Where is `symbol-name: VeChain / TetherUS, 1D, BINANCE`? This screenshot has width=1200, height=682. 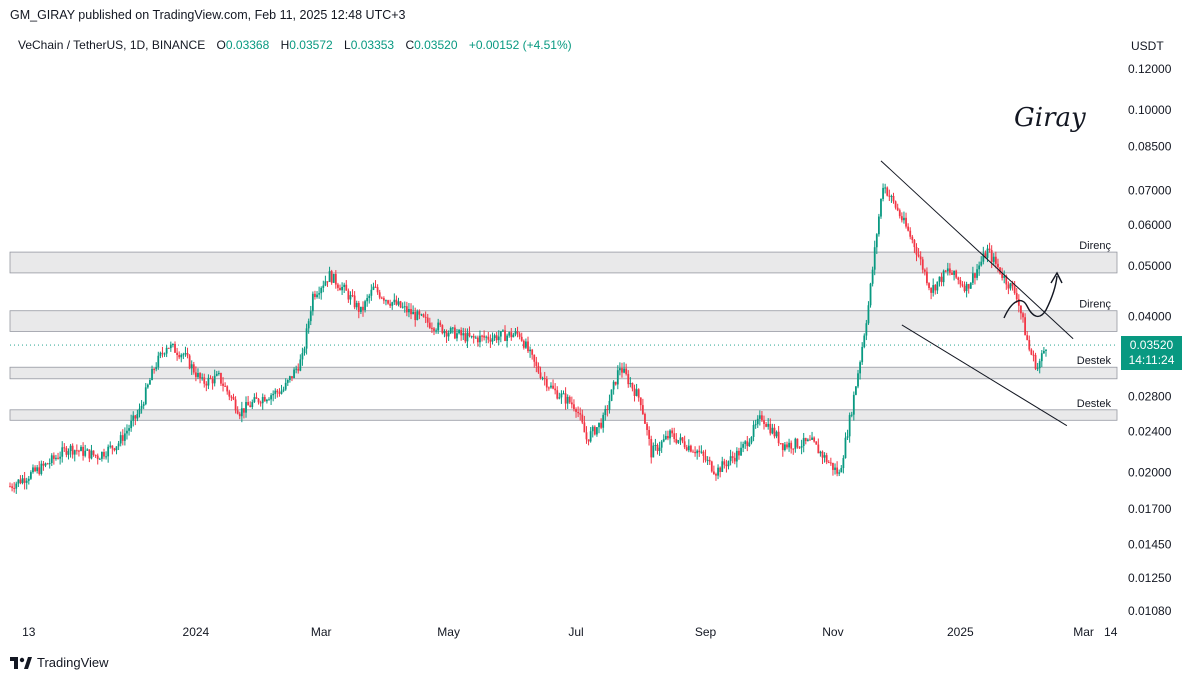
symbol-name: VeChain / TetherUS, 1D, BINANCE is located at coordinates (112, 45).